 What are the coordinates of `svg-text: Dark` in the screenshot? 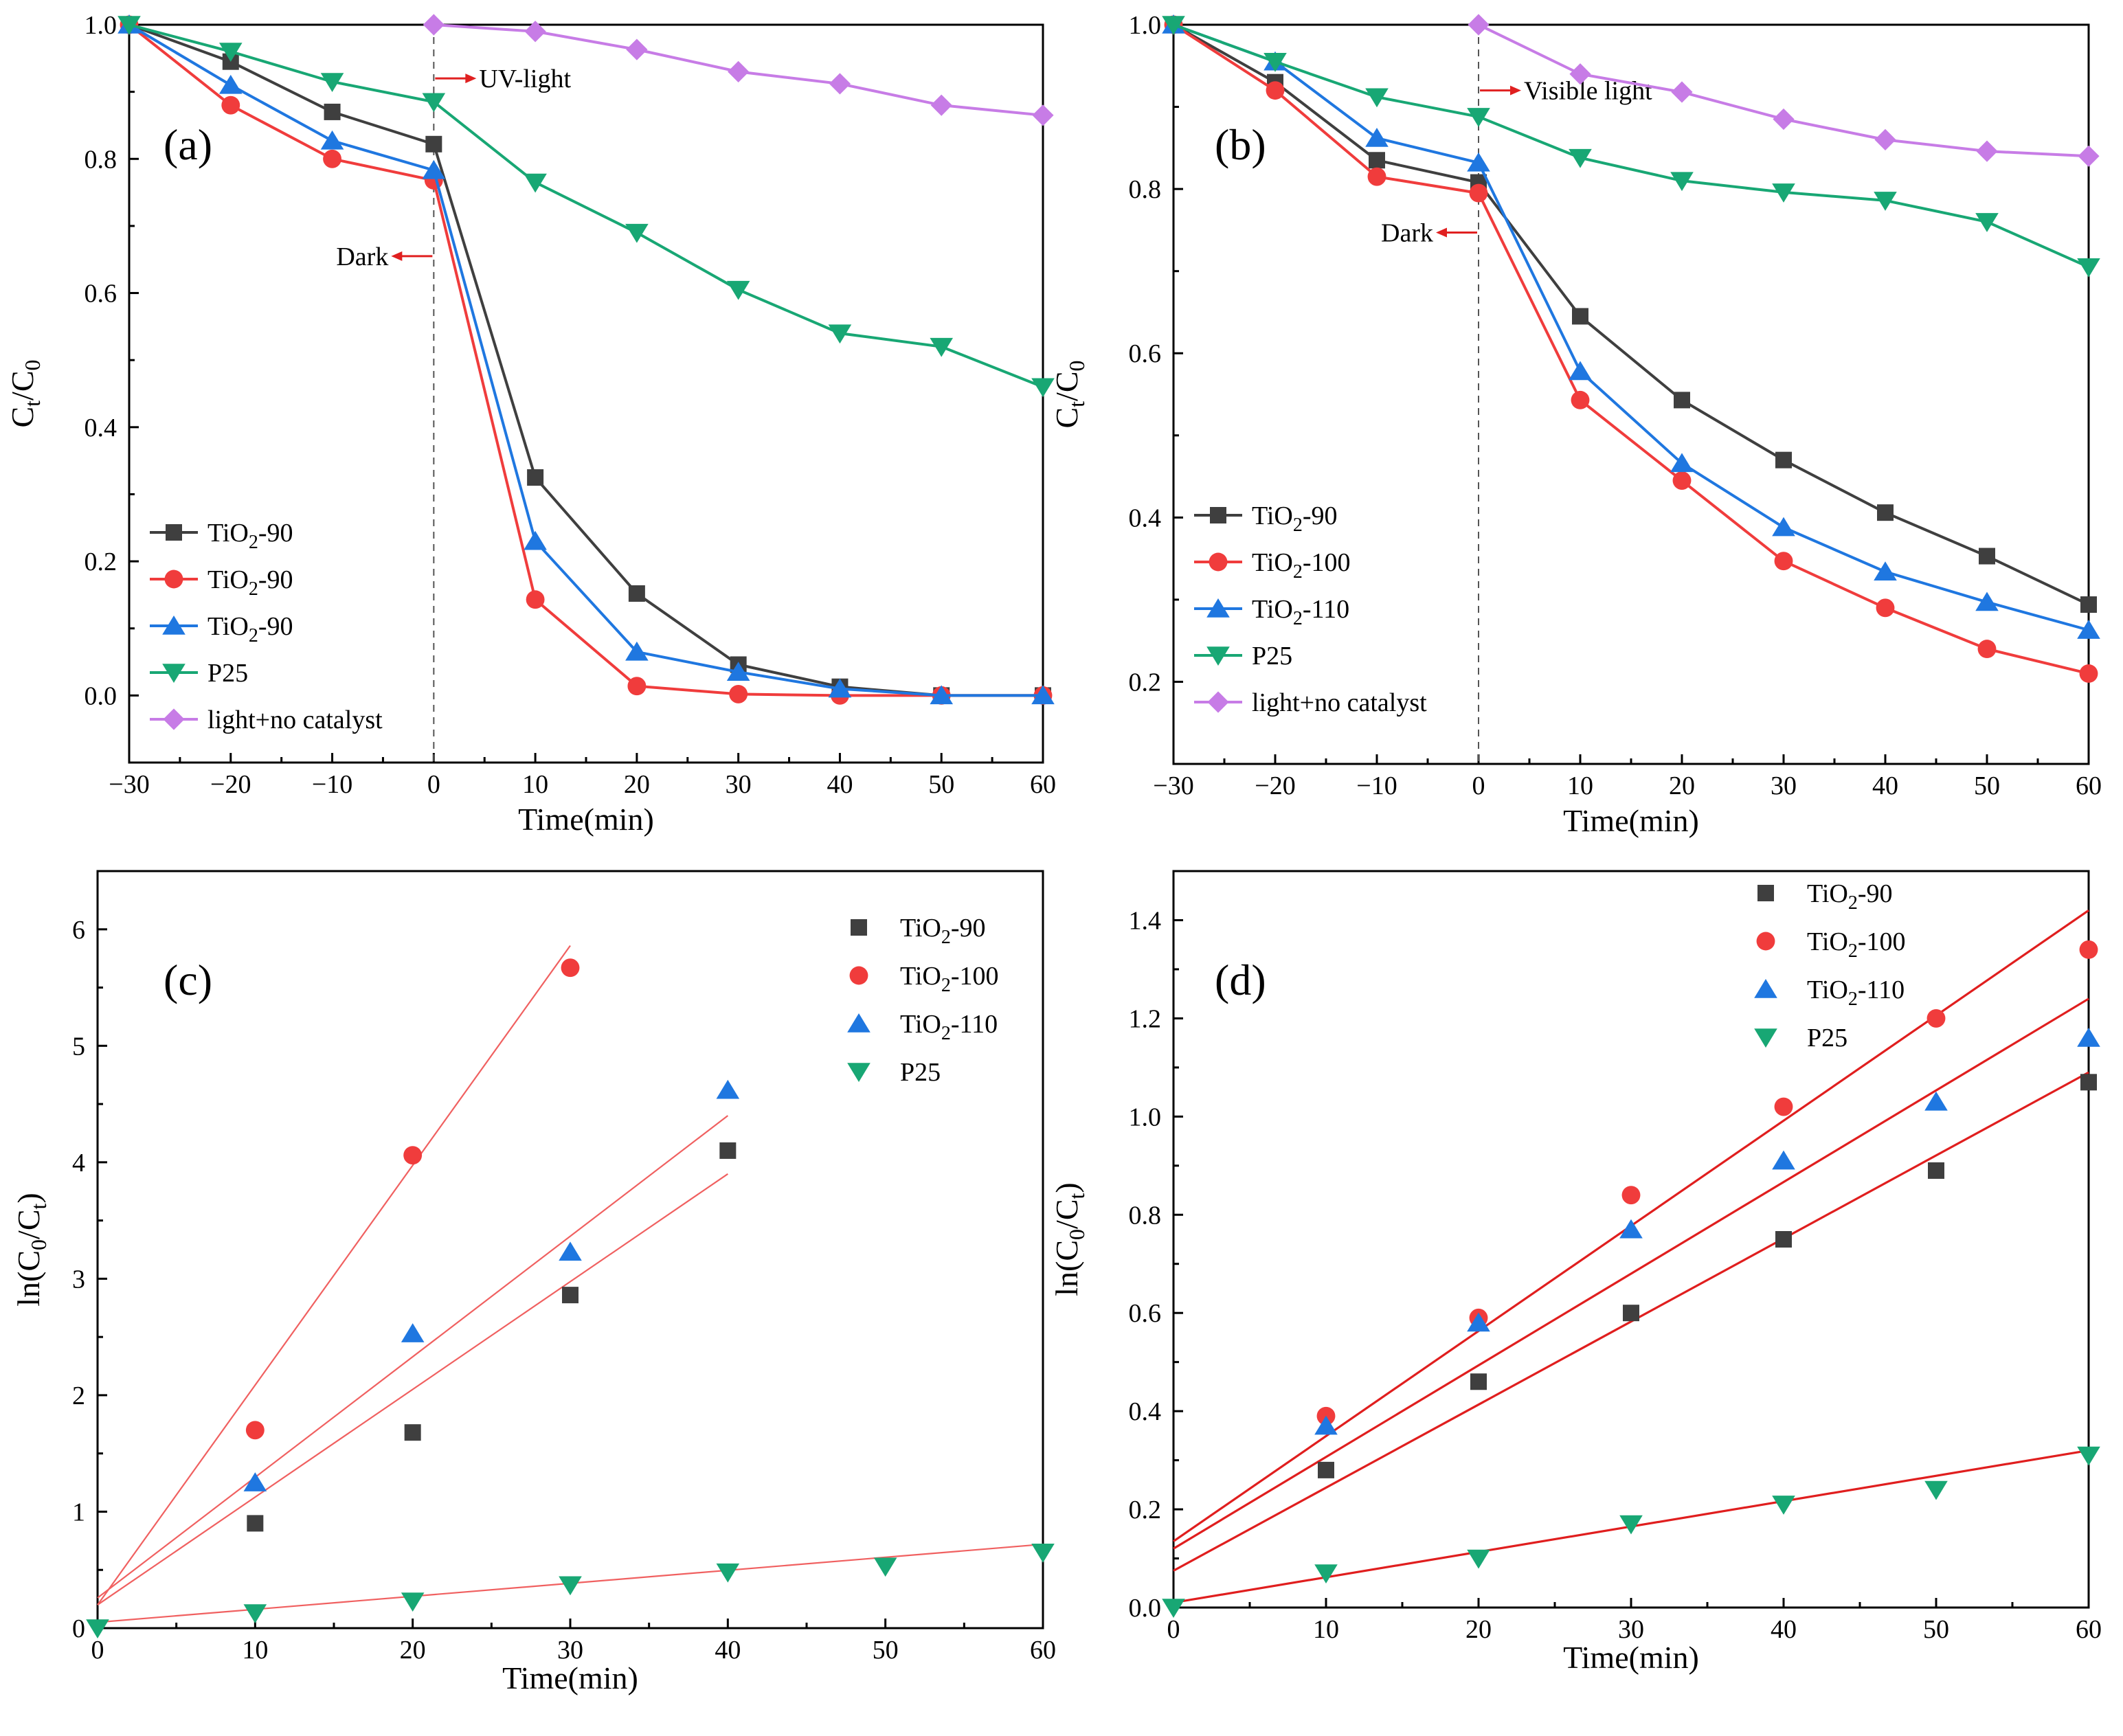 It's located at (362, 257).